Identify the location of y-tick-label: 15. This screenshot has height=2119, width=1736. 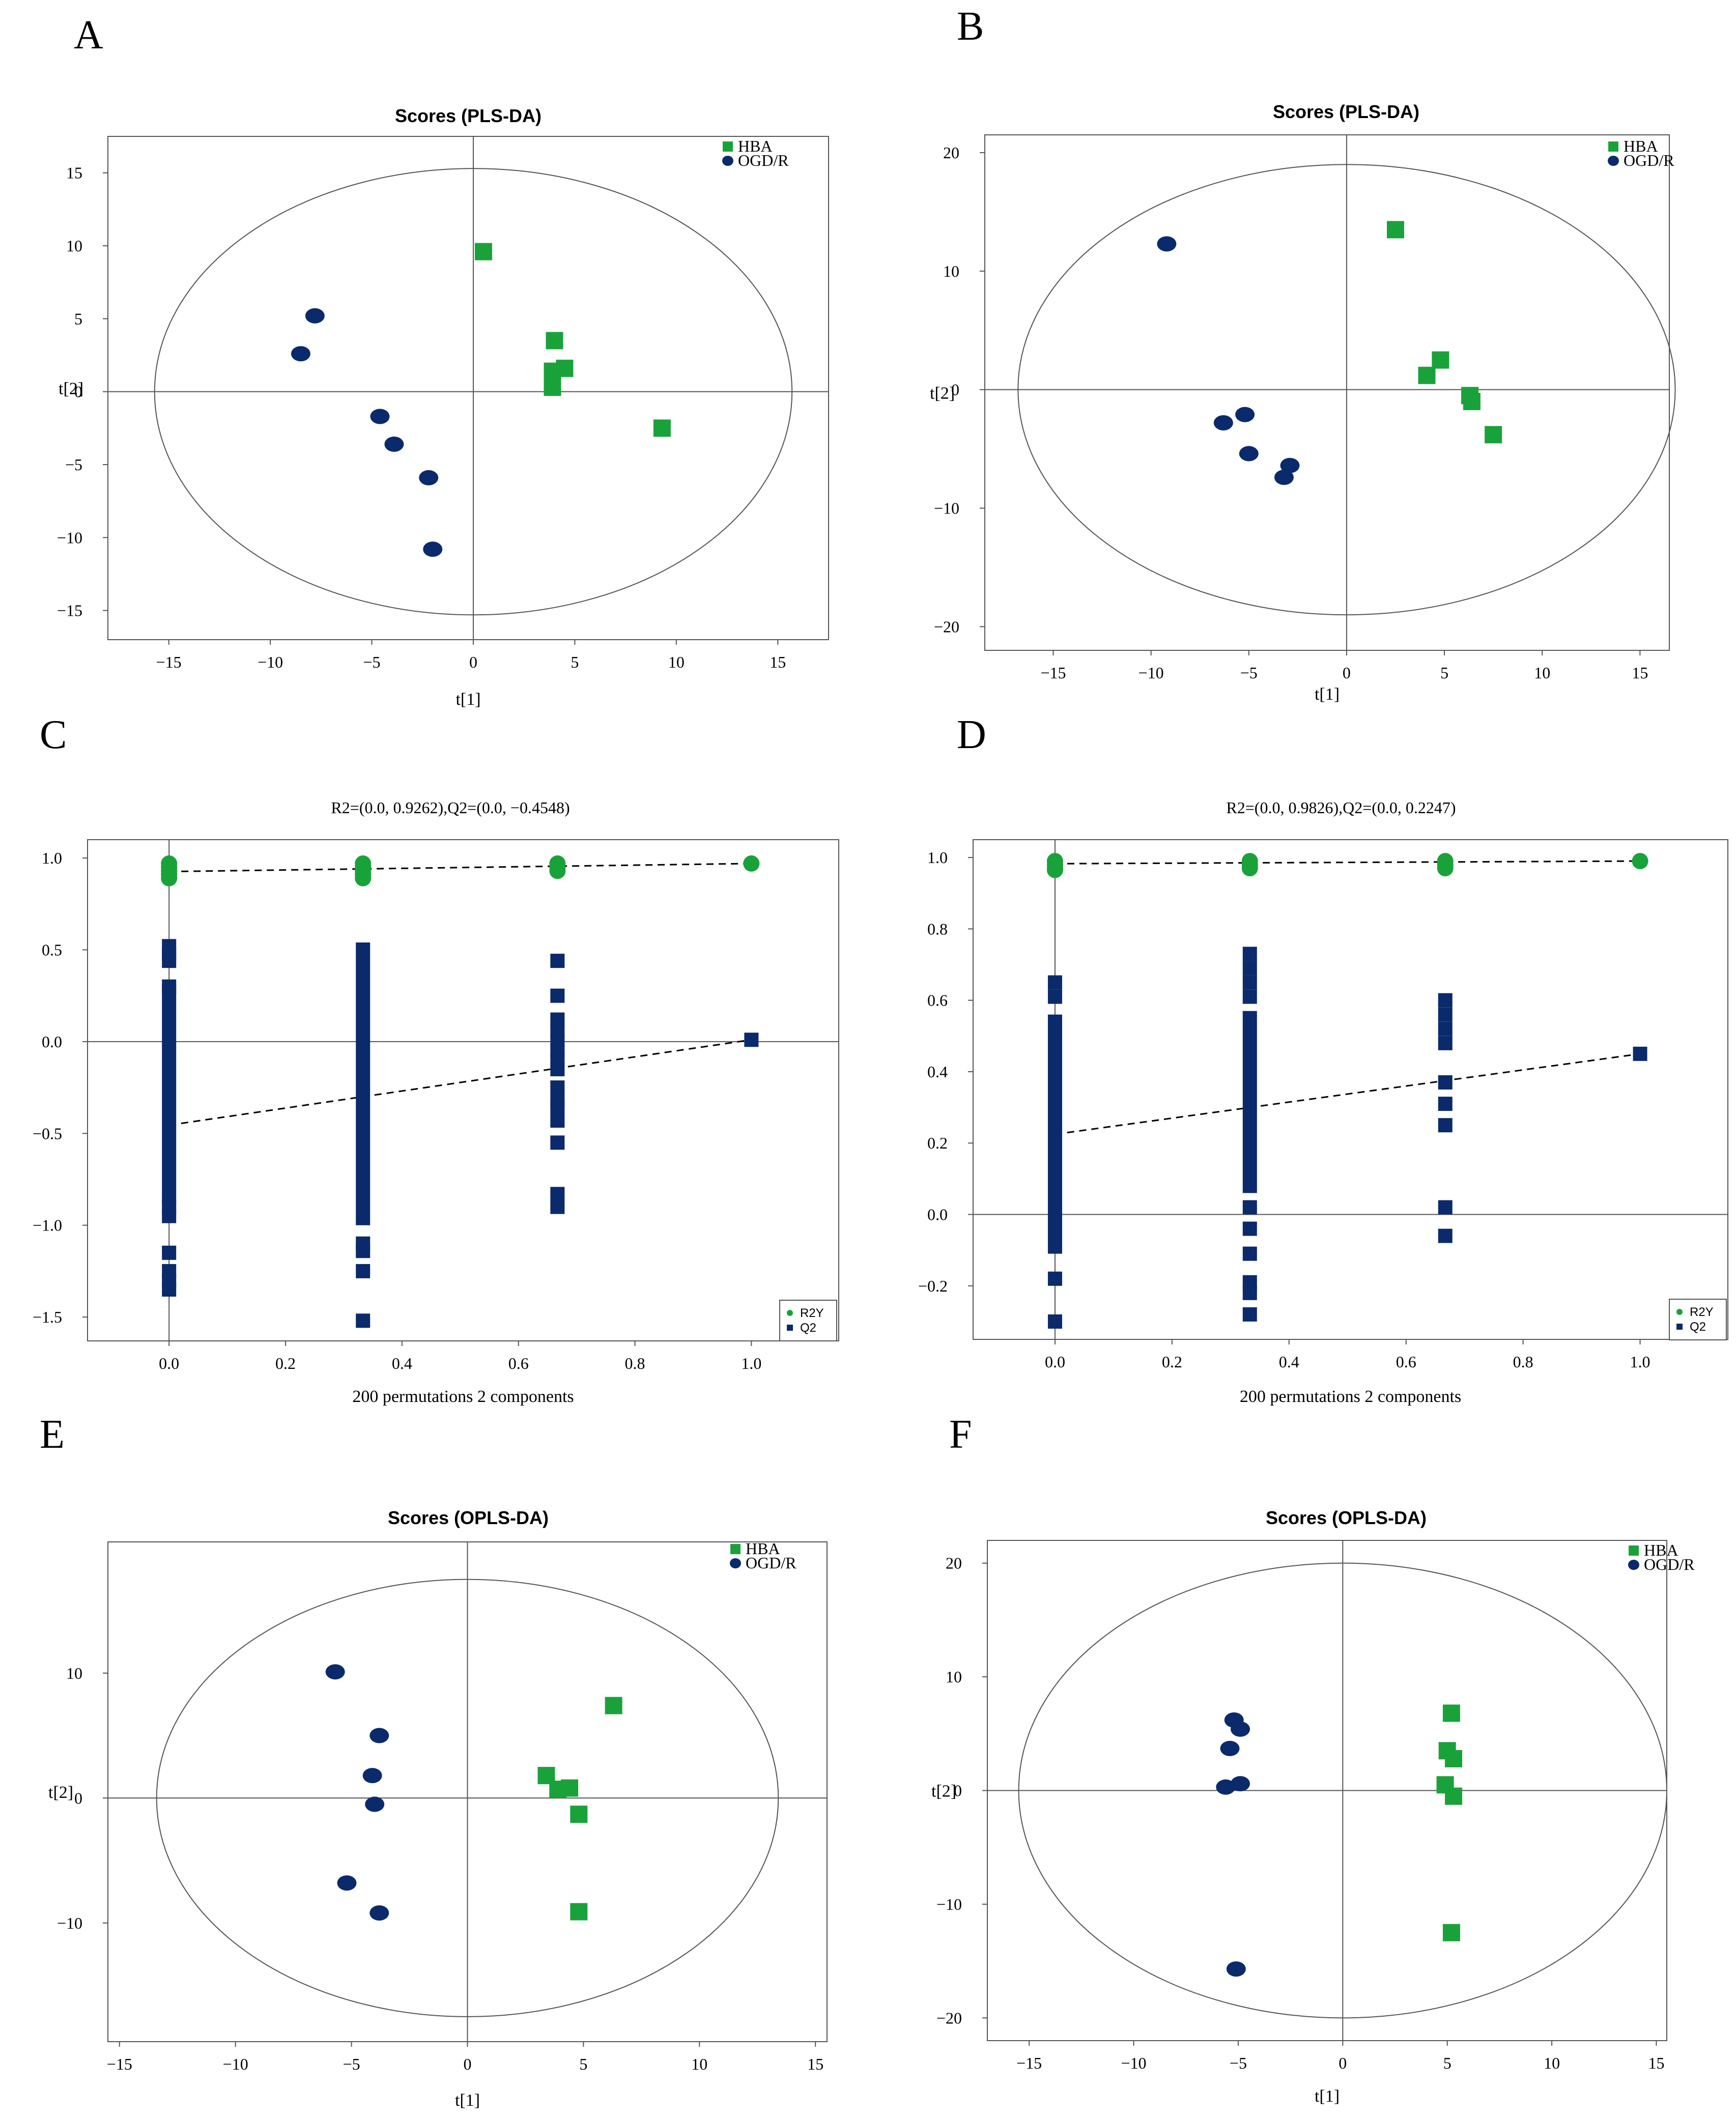
(74, 173).